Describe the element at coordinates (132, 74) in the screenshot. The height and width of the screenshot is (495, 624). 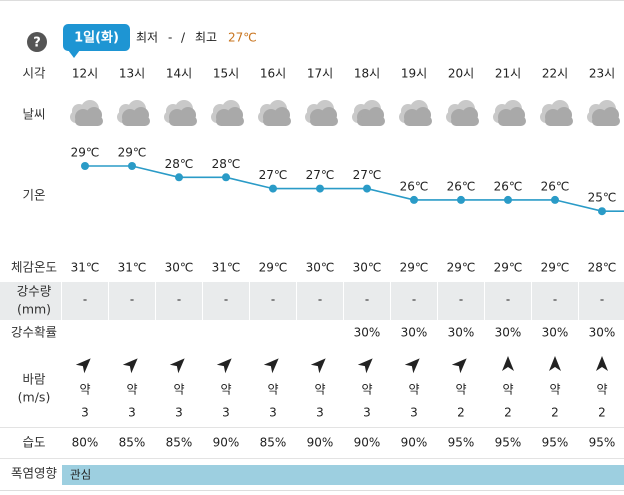
I see `hour: 13시` at that location.